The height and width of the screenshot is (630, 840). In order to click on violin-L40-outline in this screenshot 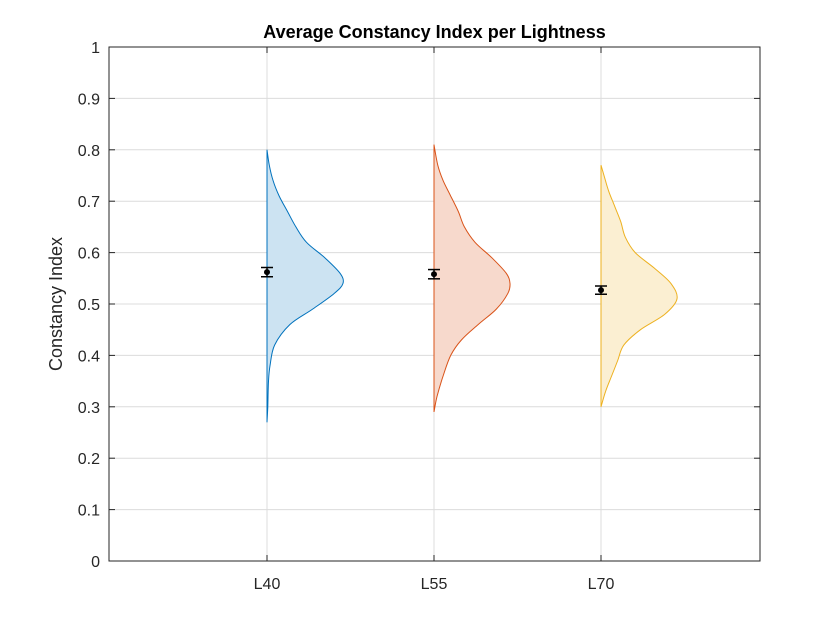, I will do `click(305, 286)`.